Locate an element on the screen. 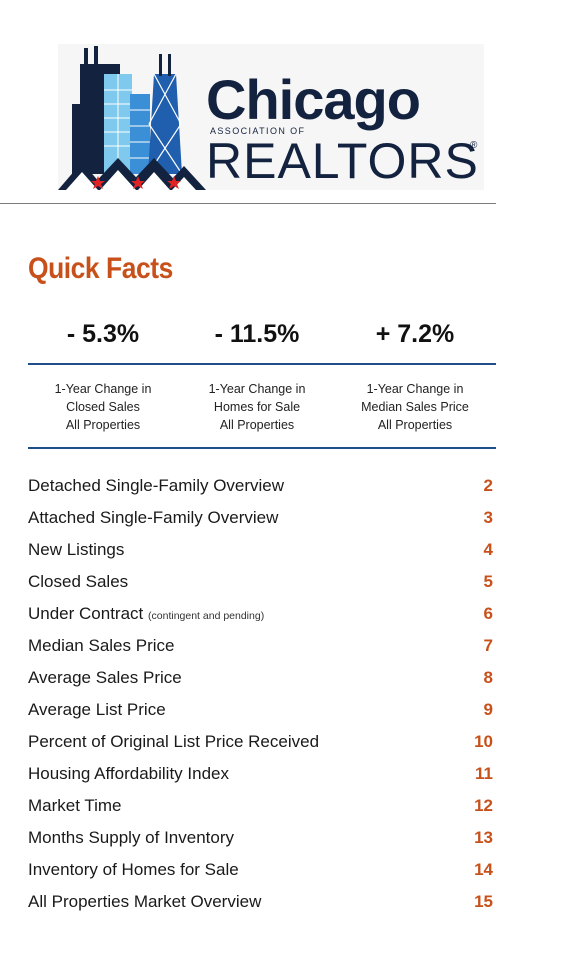 This screenshot has height=972, width=566. logo-chicago-text: Chicago is located at coordinates (313, 99).